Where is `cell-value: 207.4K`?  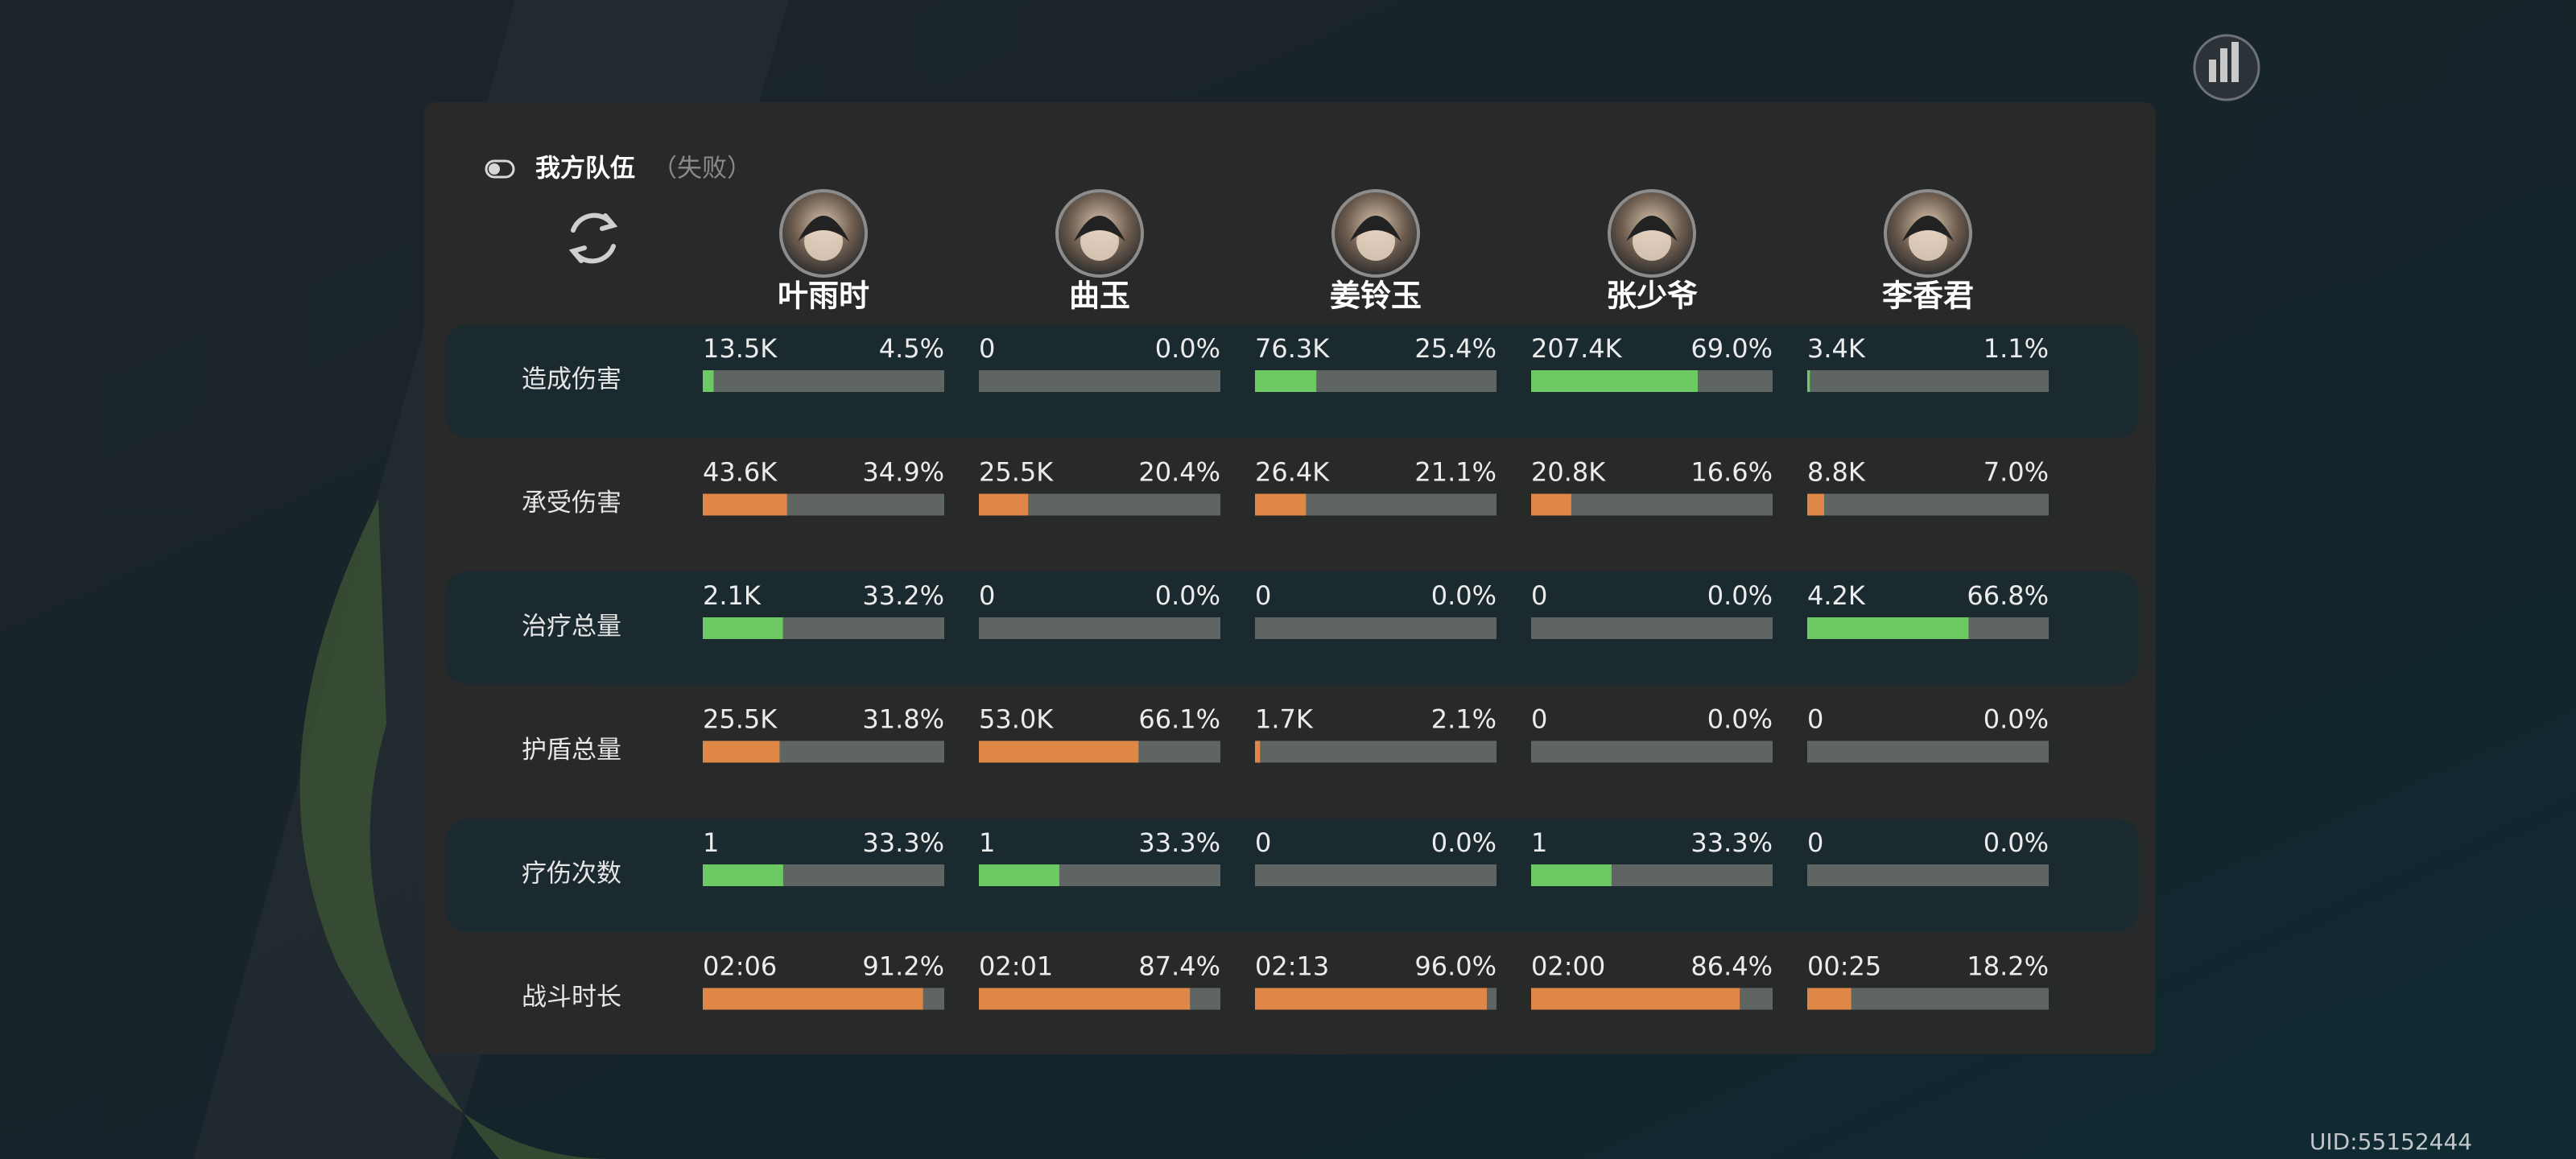 cell-value: 207.4K is located at coordinates (1577, 348).